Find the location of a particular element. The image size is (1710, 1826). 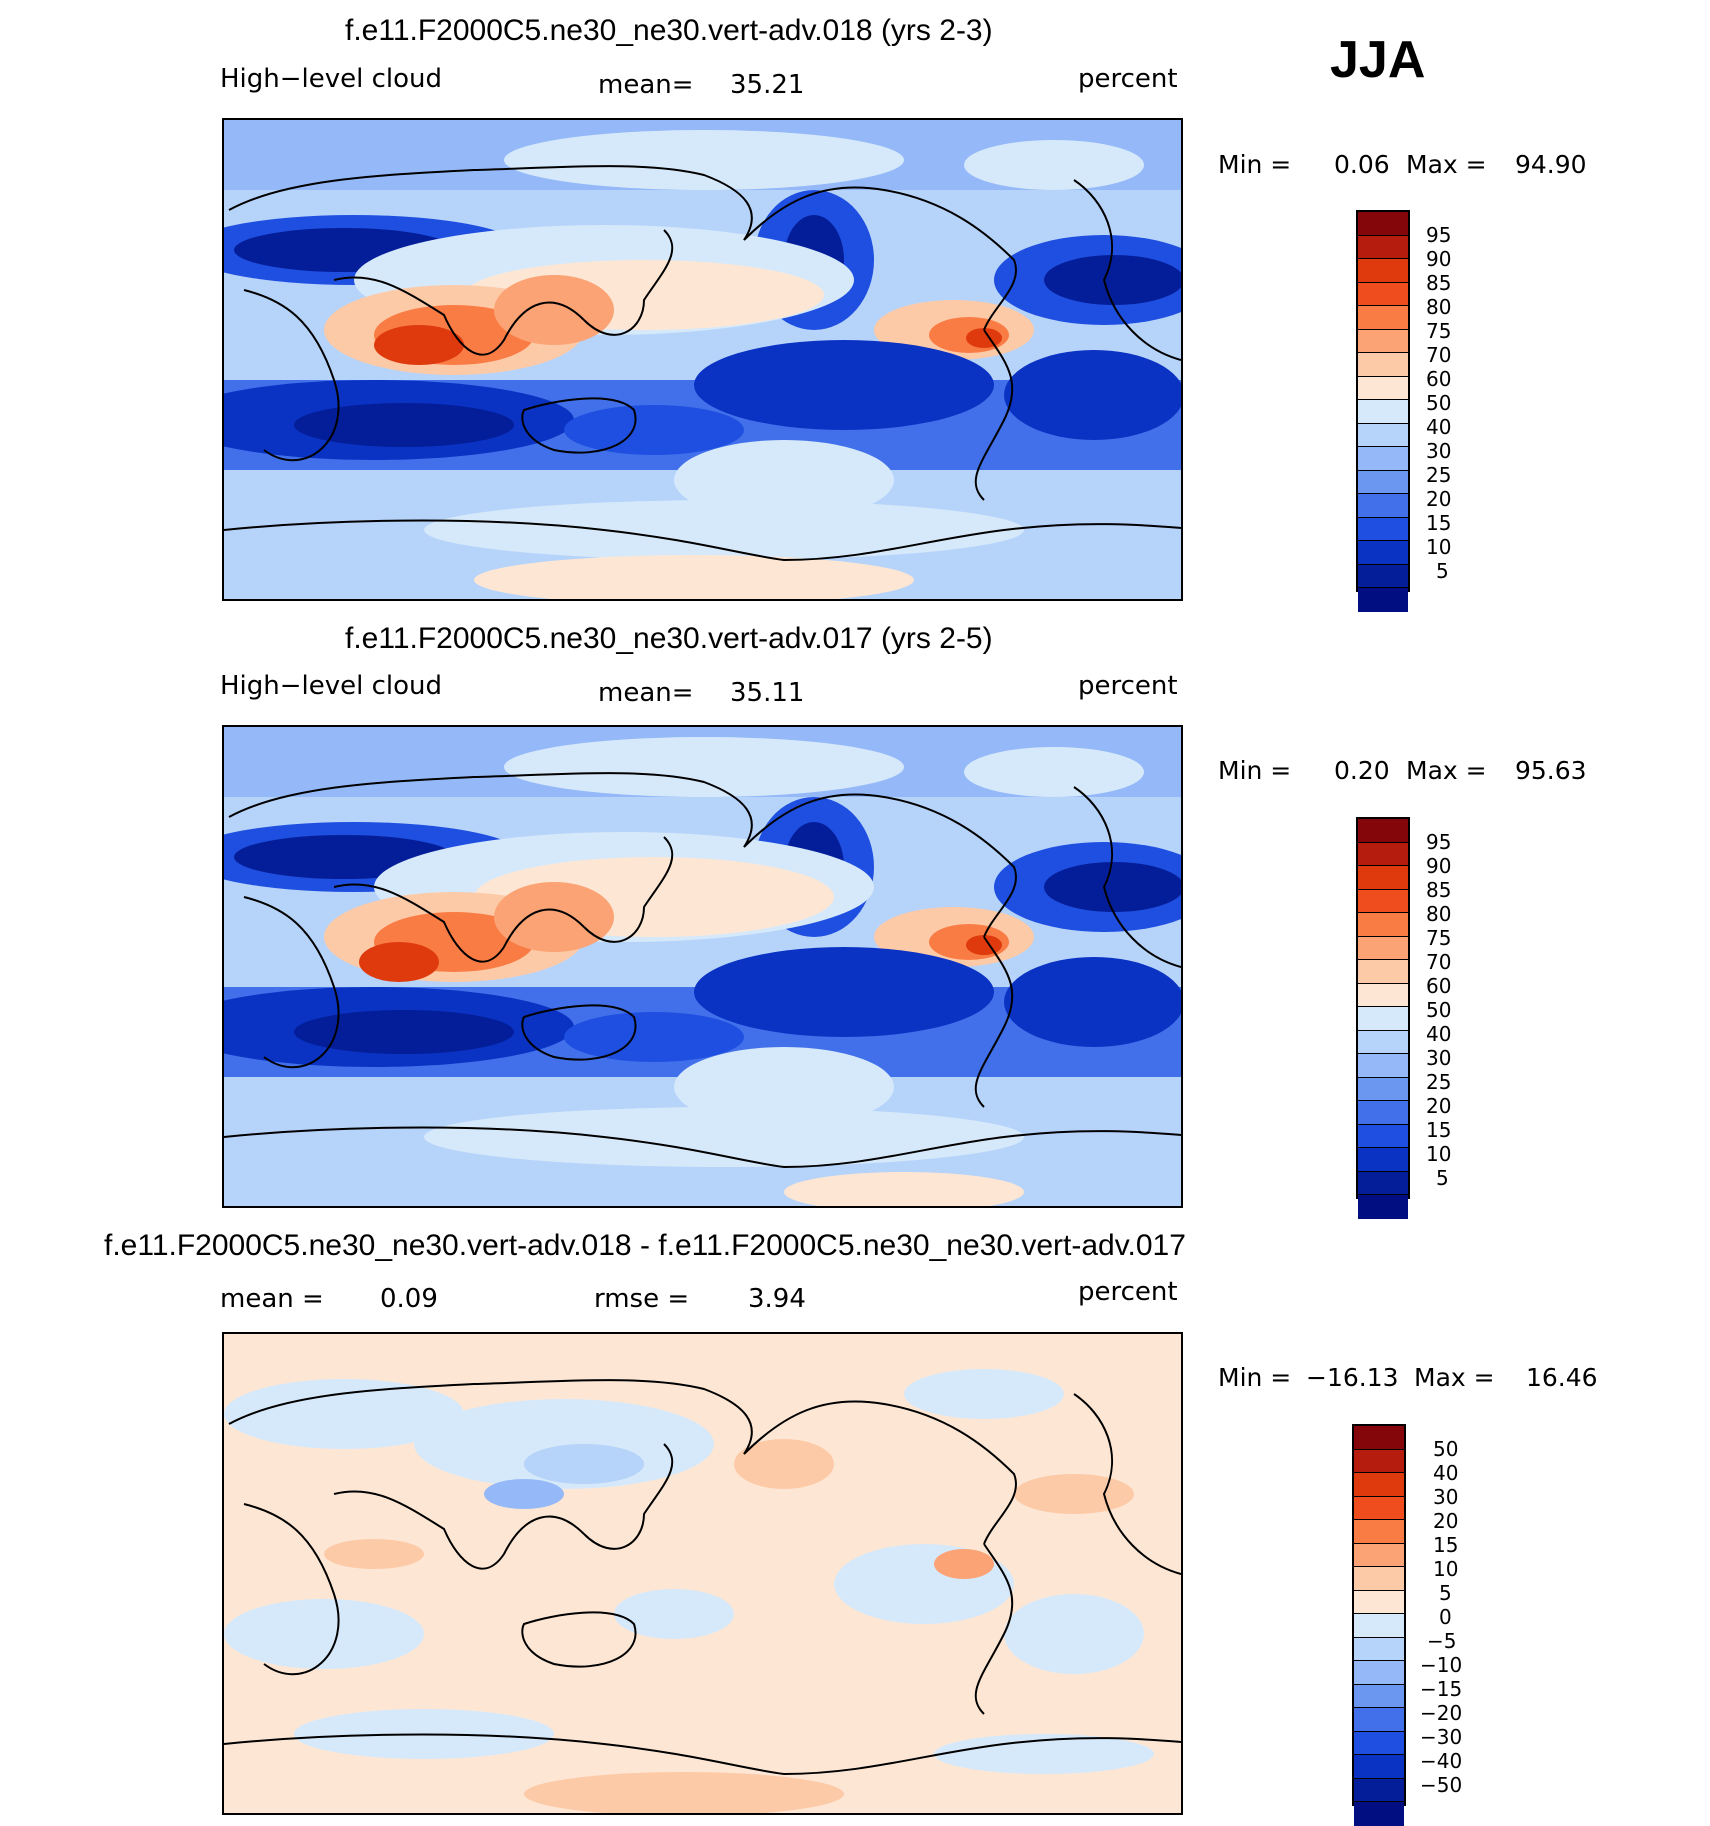

panel-1-variable-label: High−level cloud is located at coordinates (331, 79).